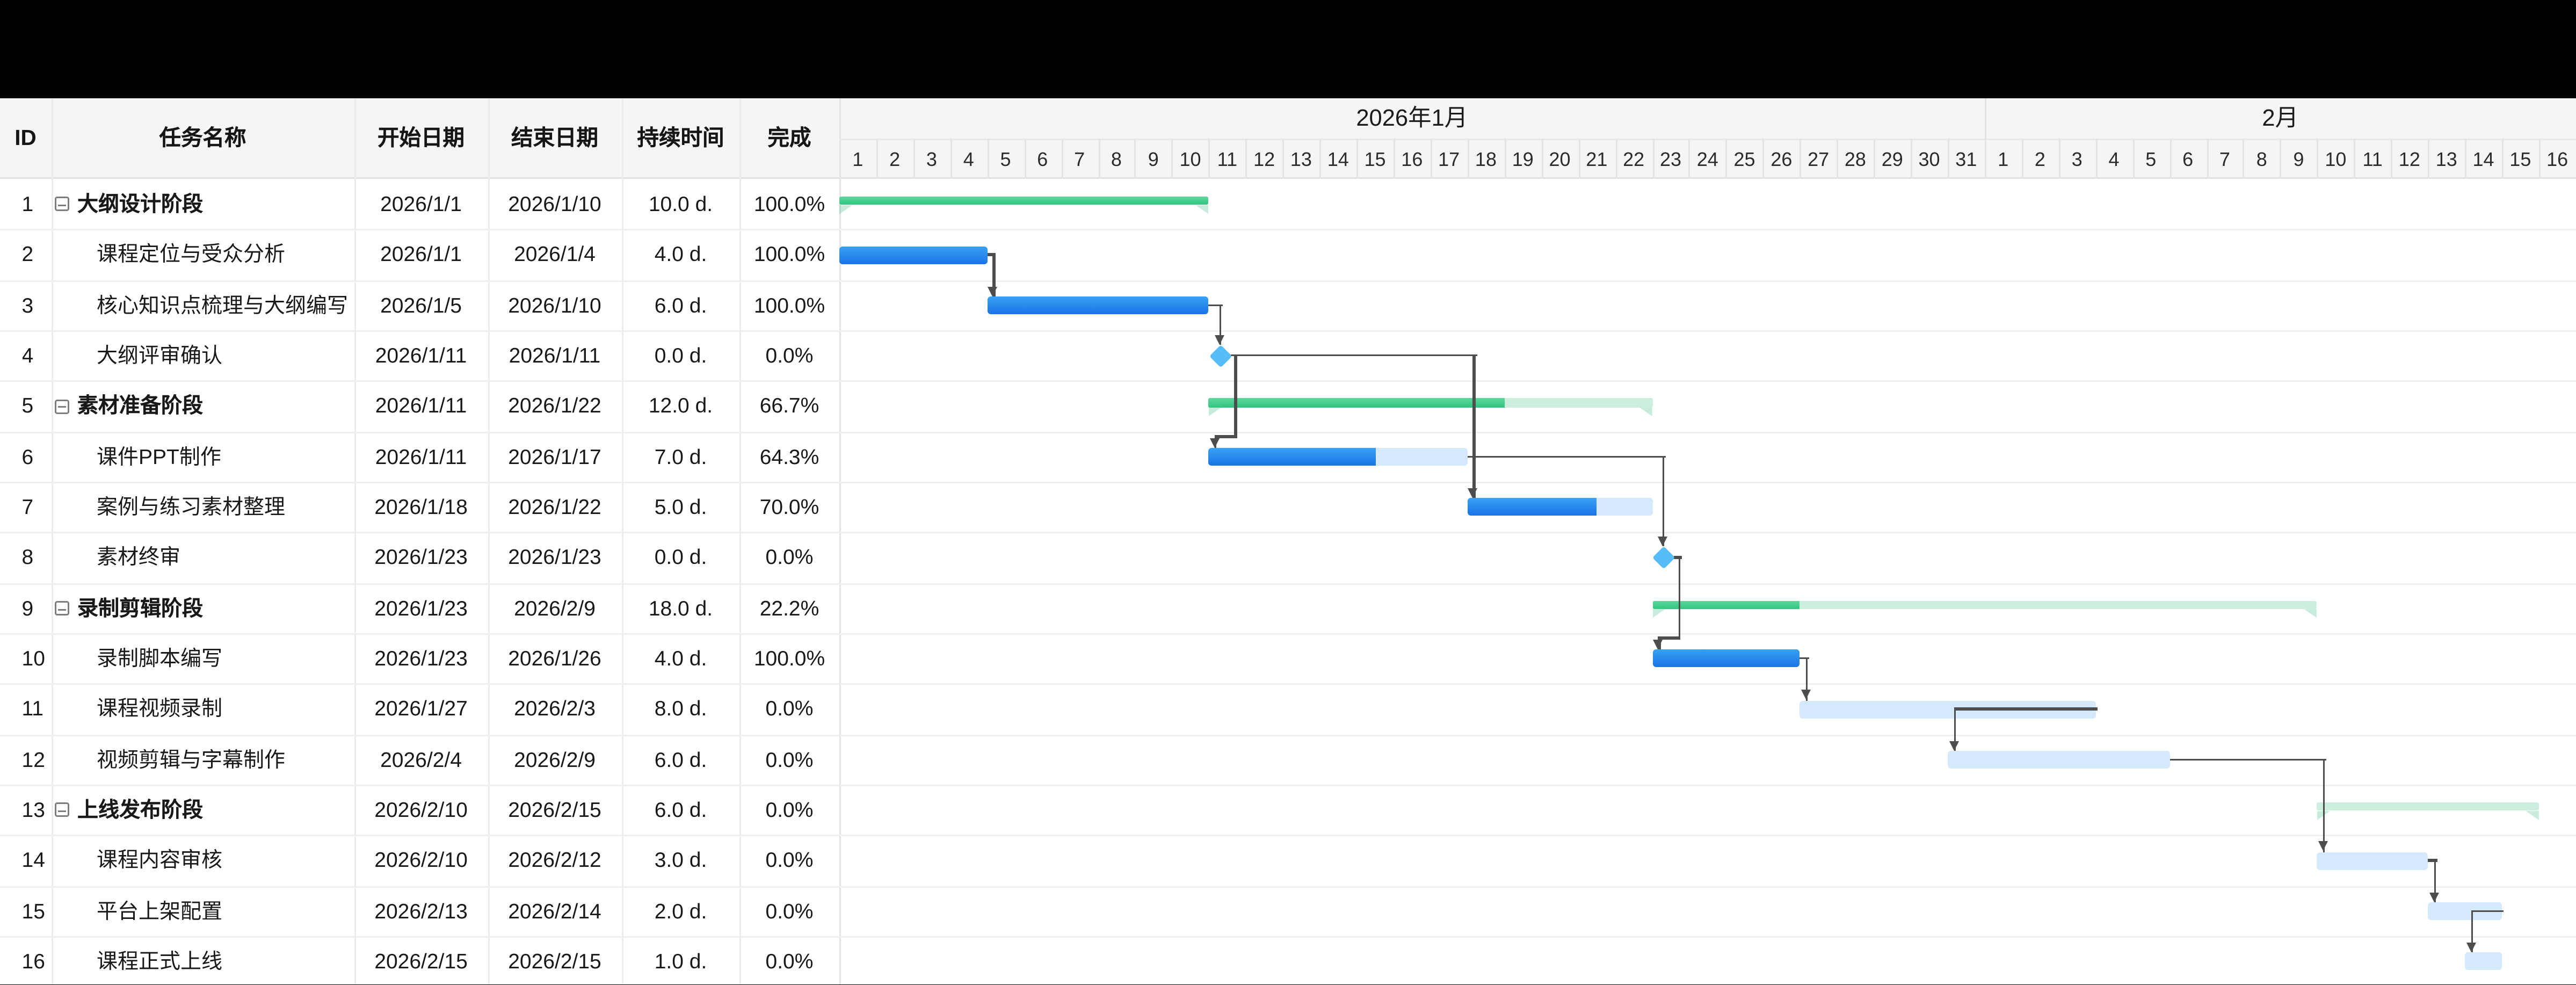  I want to click on task-start-cell: 2026/2/10, so click(421, 809).